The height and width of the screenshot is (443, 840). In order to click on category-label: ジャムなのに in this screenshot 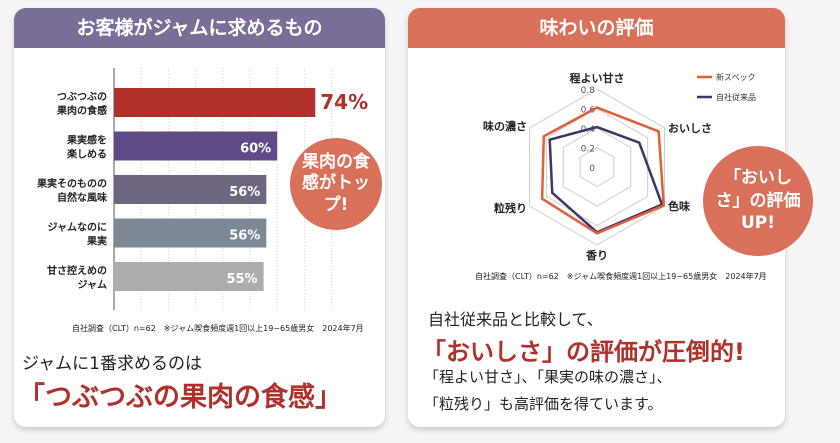, I will do `click(78, 228)`.